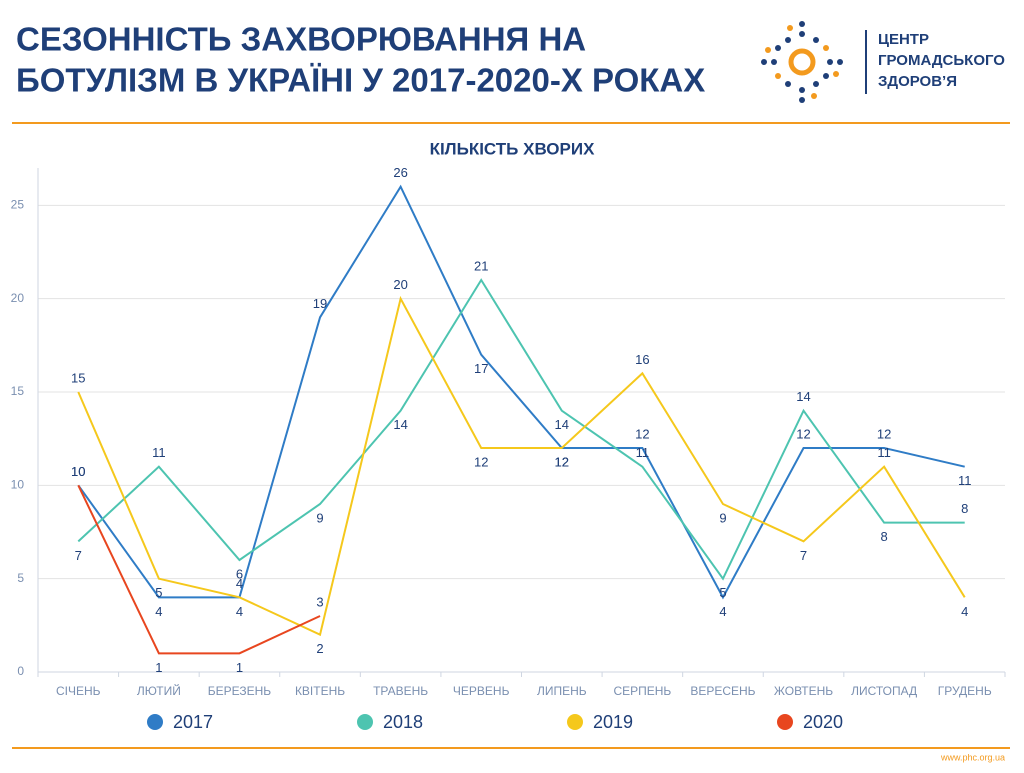  I want to click on logo, so click(814, 62).